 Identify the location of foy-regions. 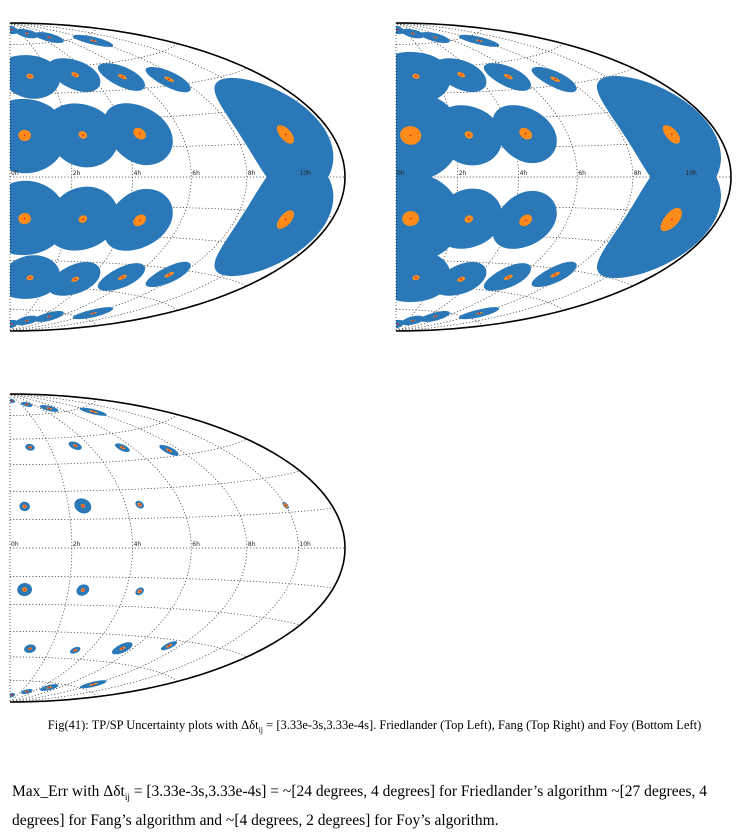
(149, 548).